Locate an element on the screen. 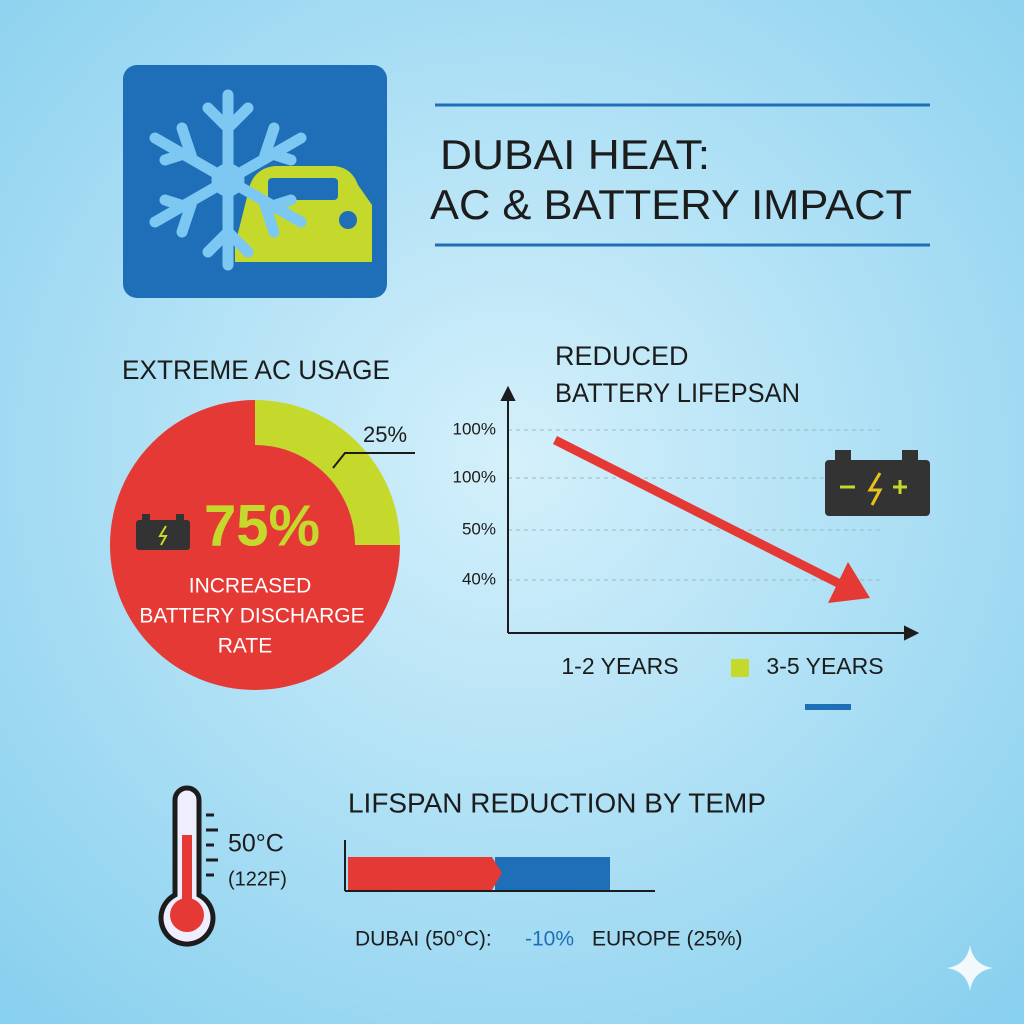  section-title: REDUCED is located at coordinates (622, 356).